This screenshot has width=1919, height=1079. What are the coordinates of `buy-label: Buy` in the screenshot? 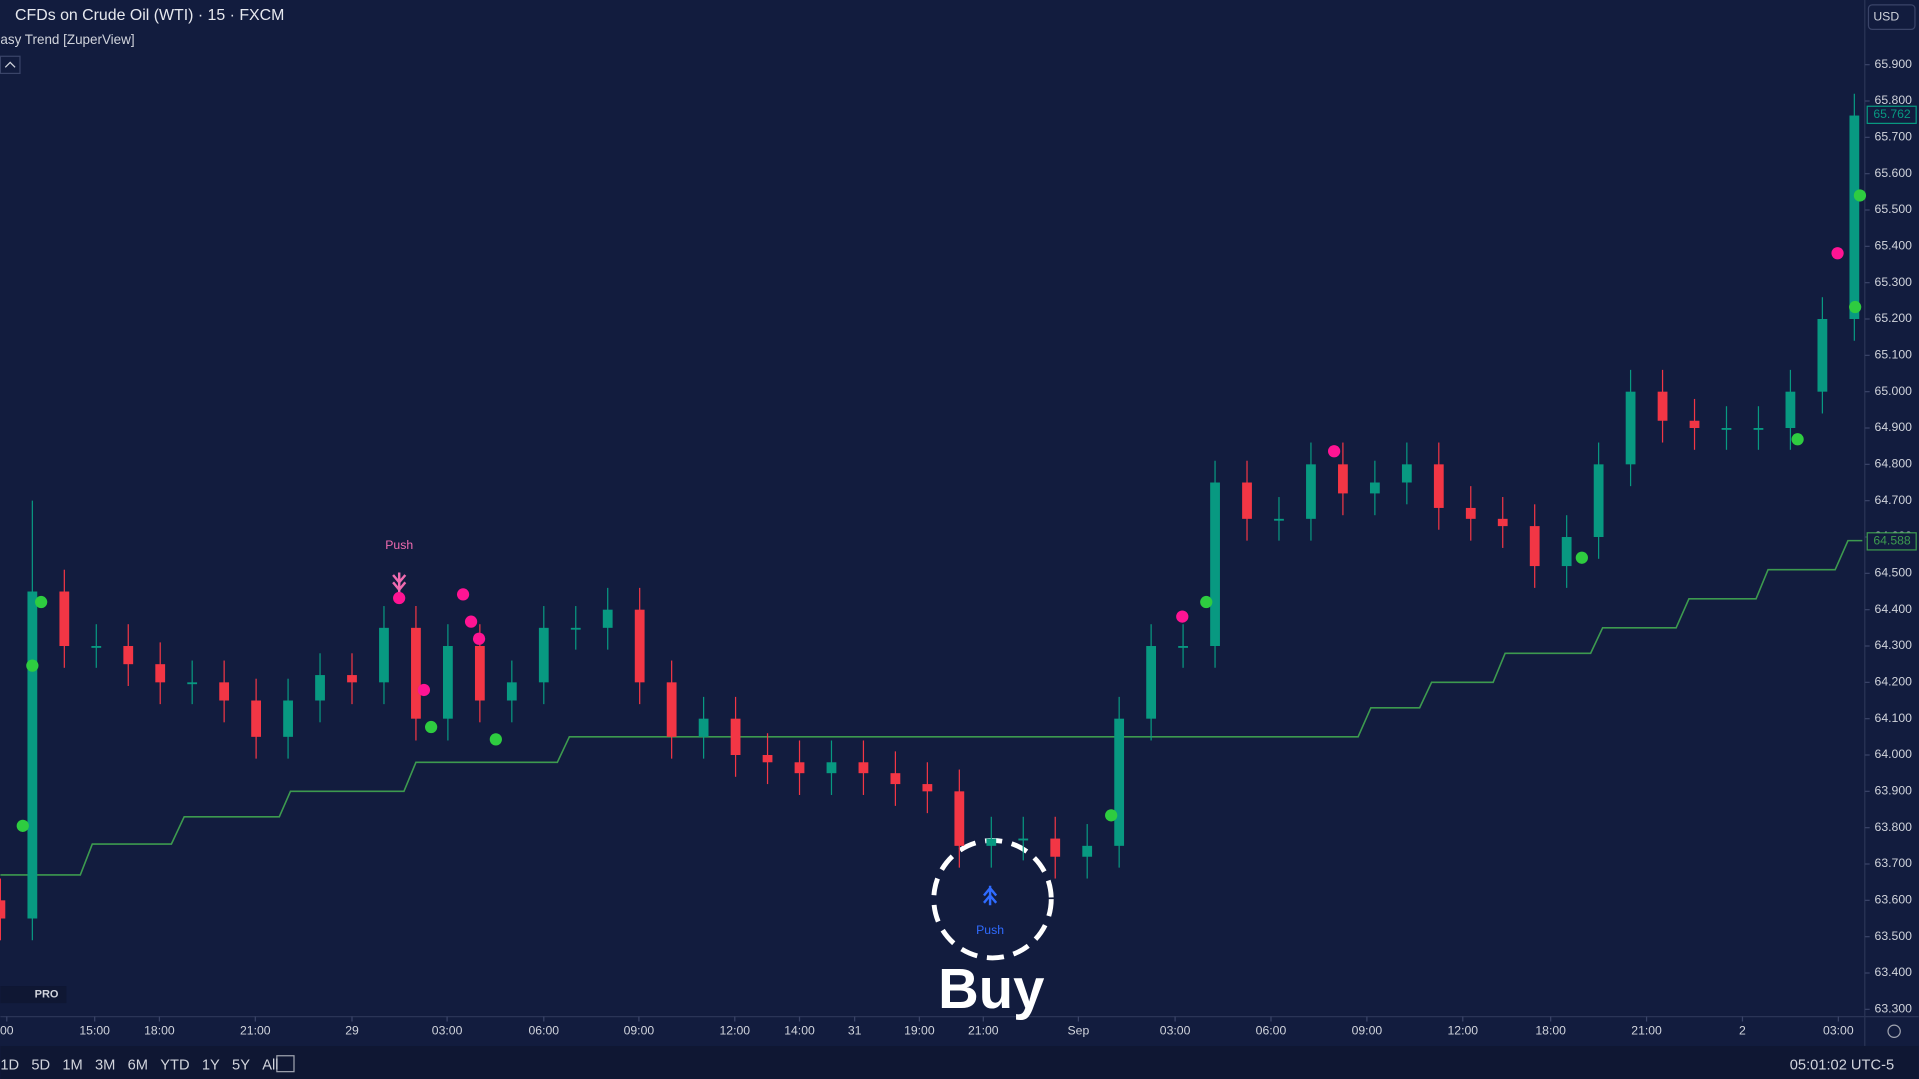 It's located at (991, 988).